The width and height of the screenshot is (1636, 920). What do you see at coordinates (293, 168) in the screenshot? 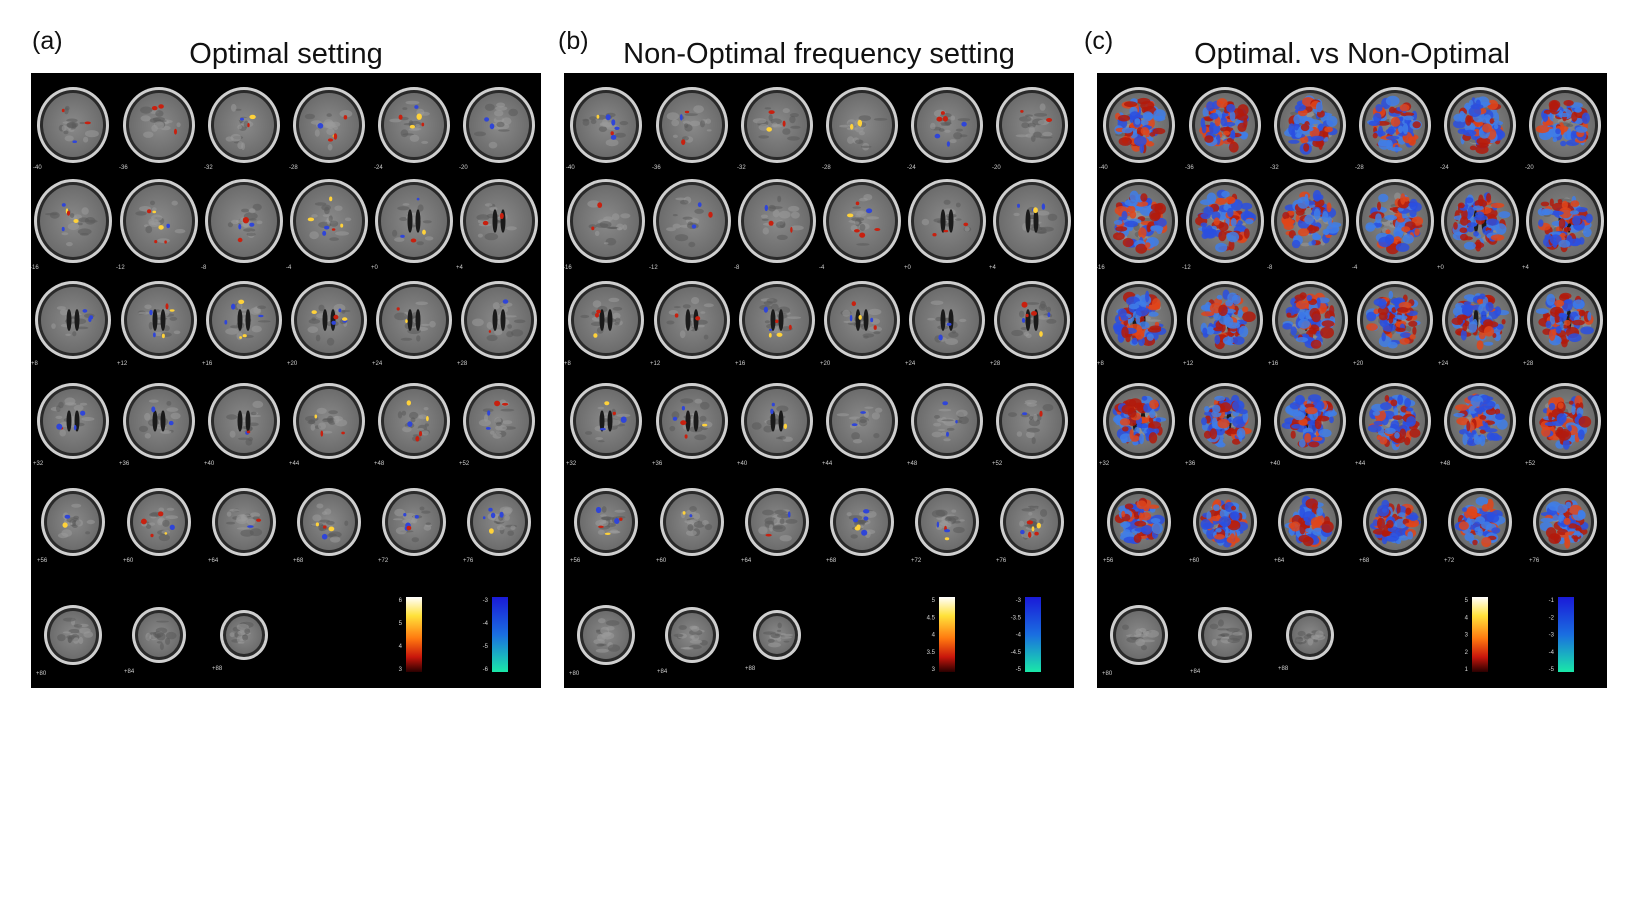
I see `slice-coordinate-label: -28` at bounding box center [293, 168].